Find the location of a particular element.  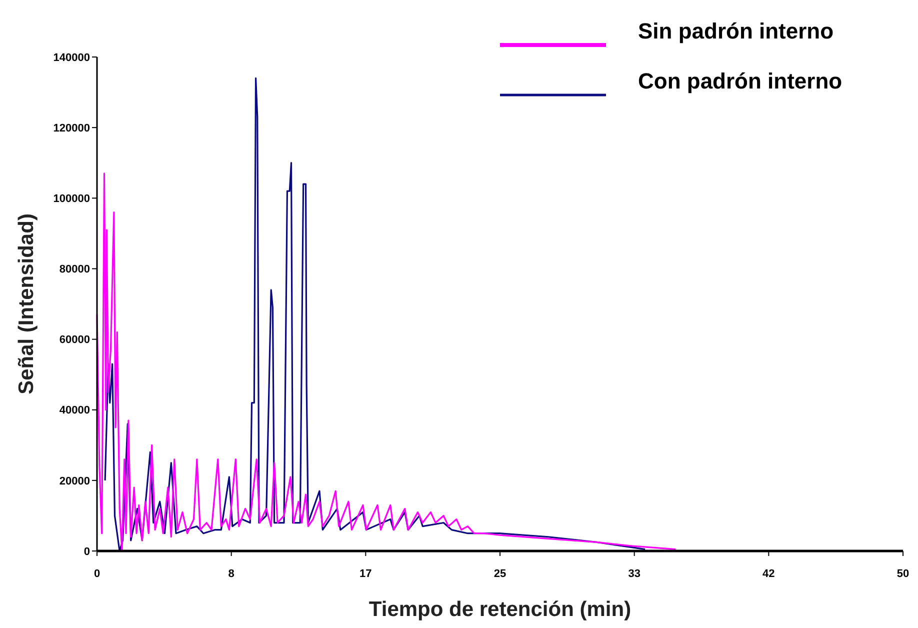

x-tick-label: 33 is located at coordinates (634, 574).